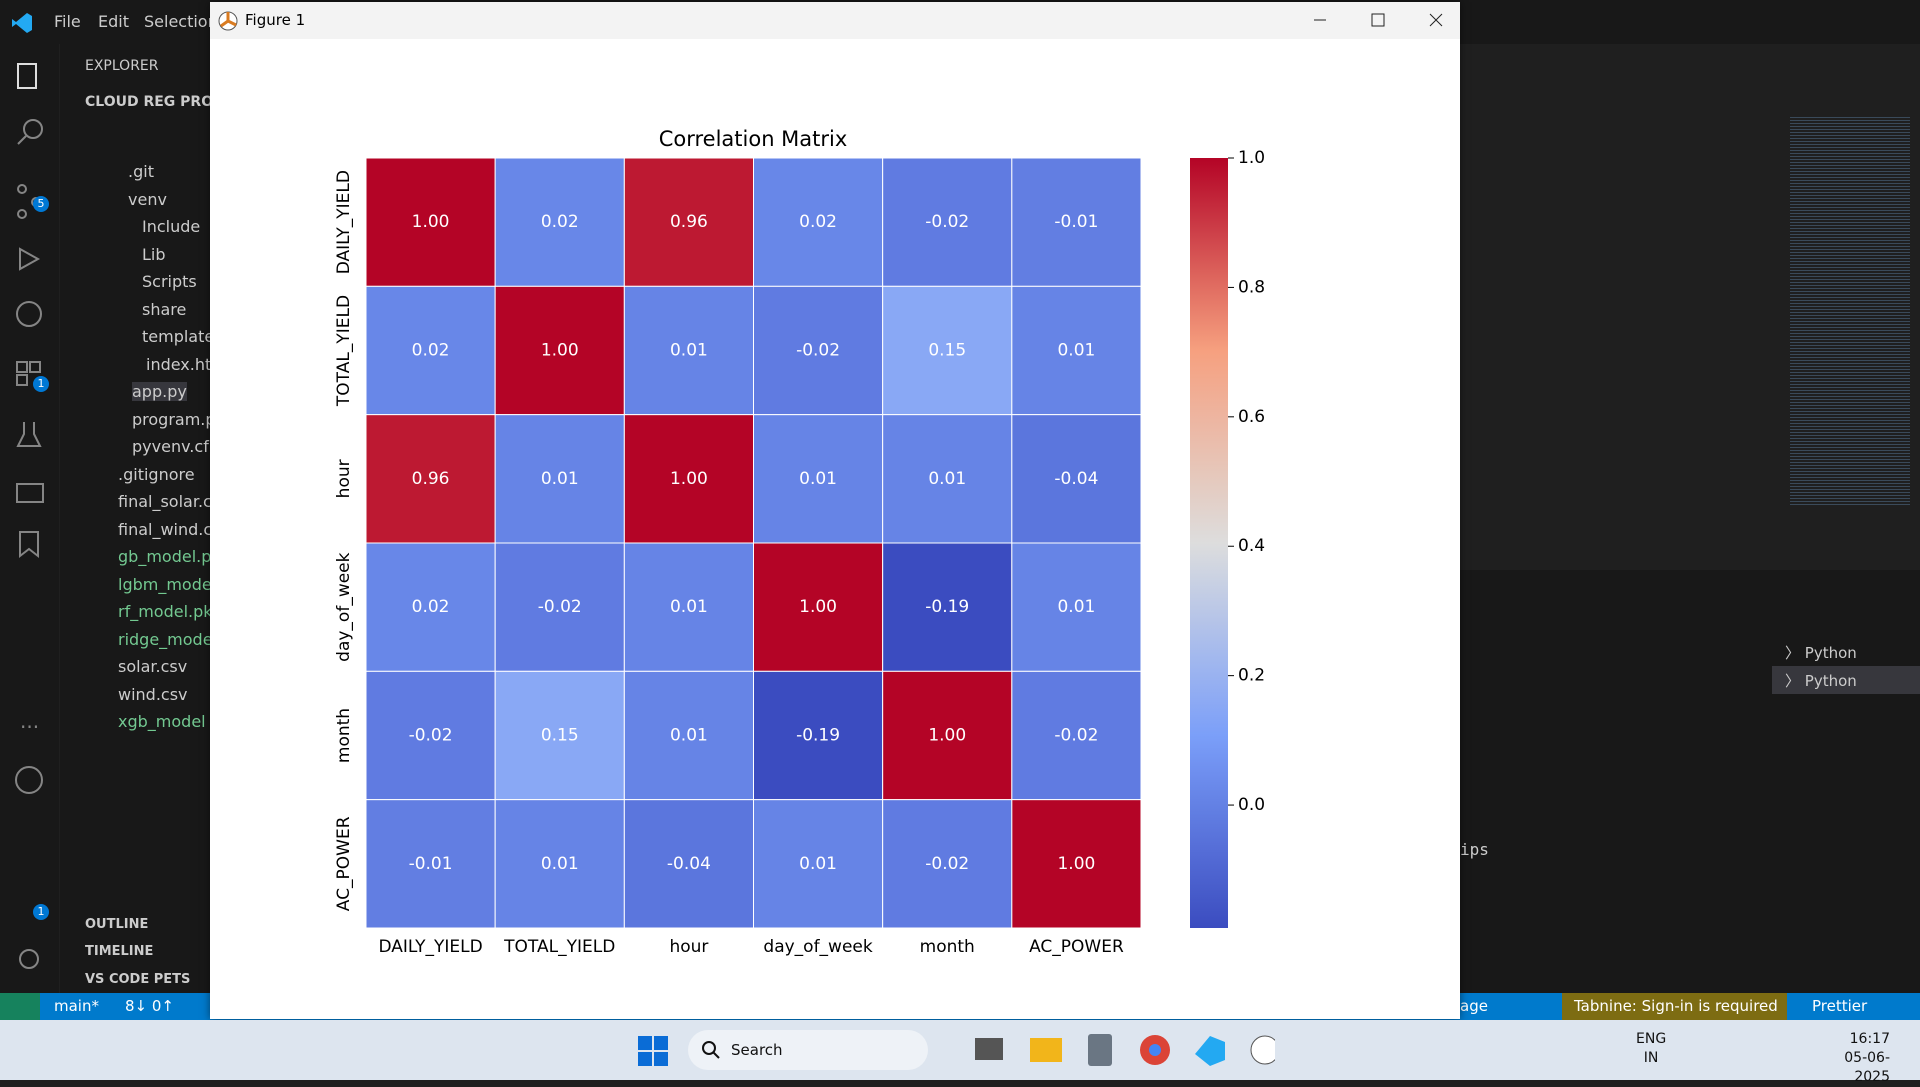 The height and width of the screenshot is (1087, 1920). What do you see at coordinates (165, 501) in the screenshot?
I see `tree-item: final_solar.c` at bounding box center [165, 501].